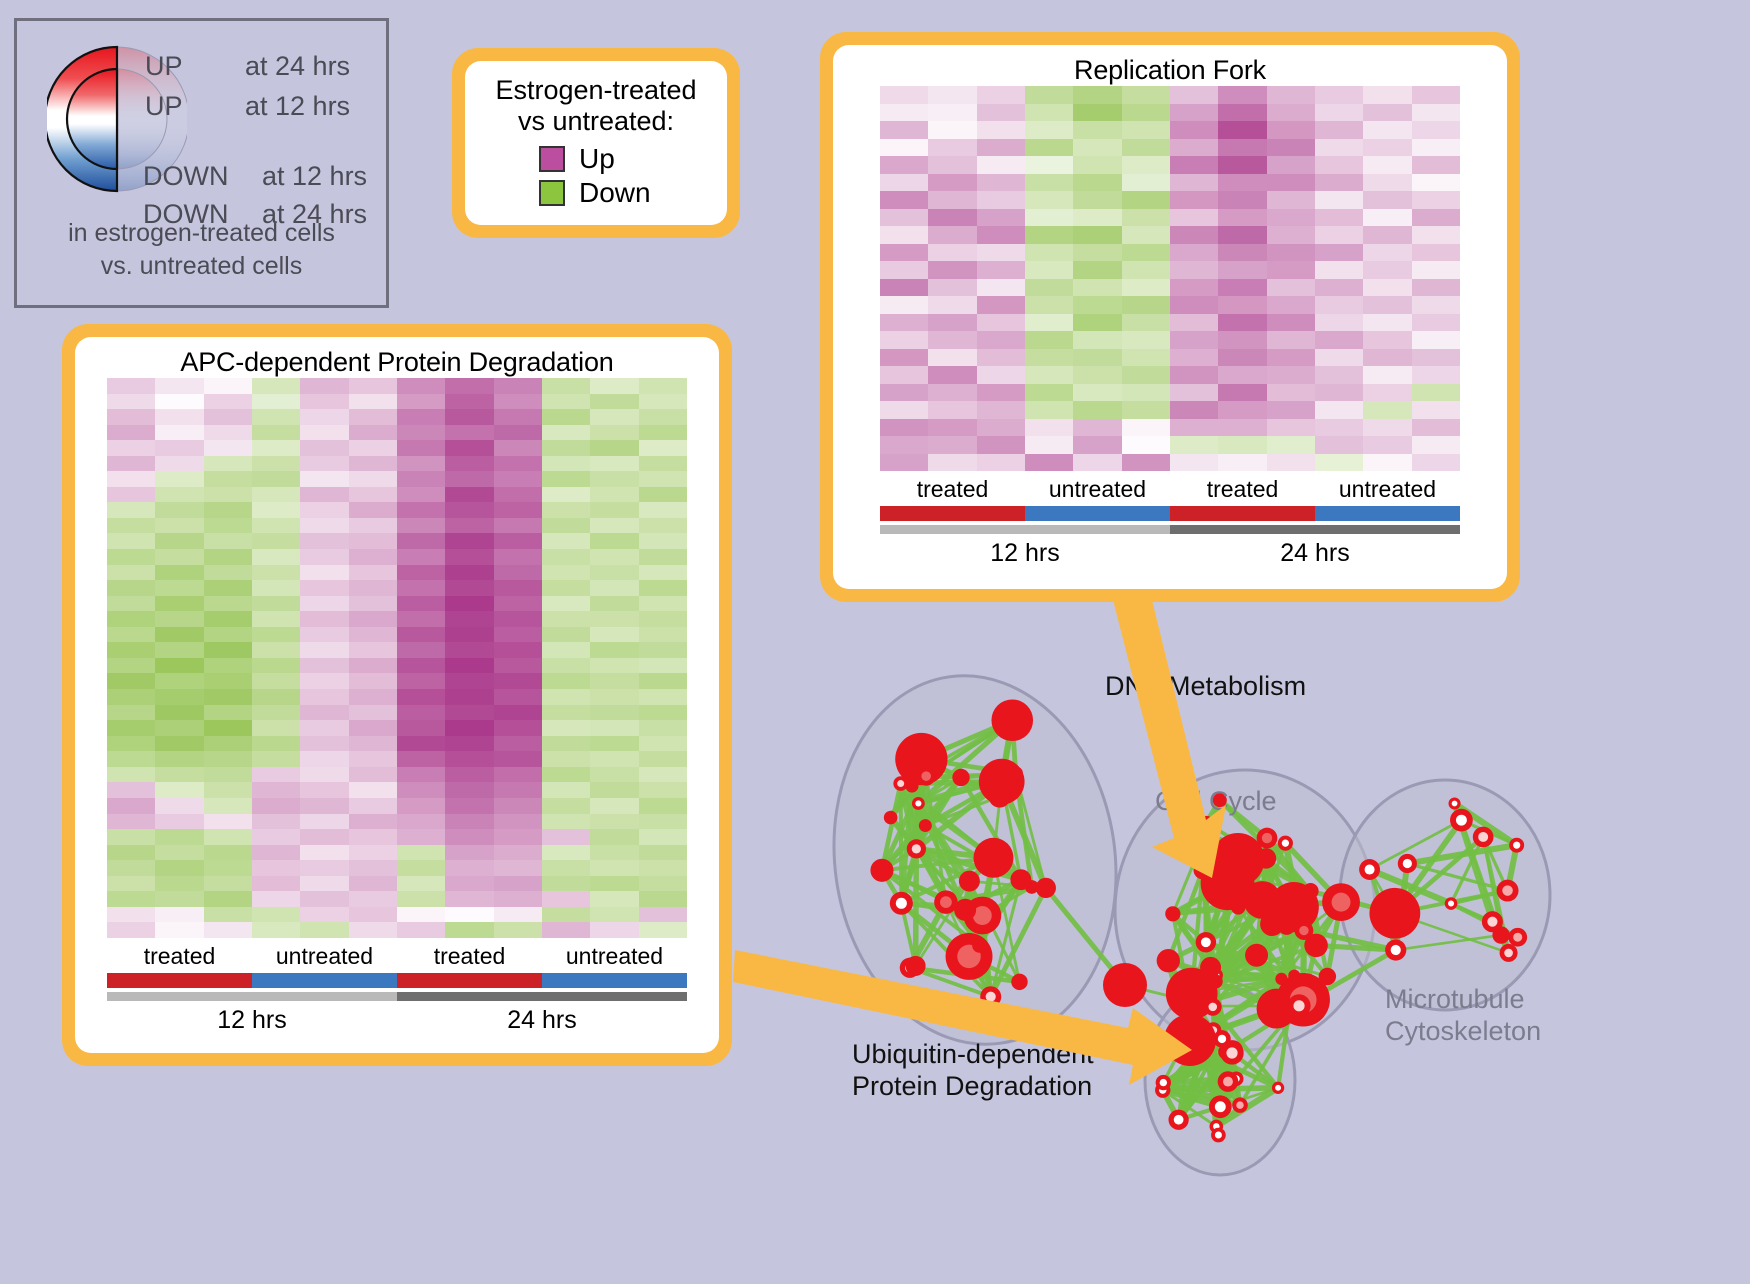 The height and width of the screenshot is (1284, 1750). Describe the element at coordinates (397, 980) in the screenshot. I see `apc-condition-bar` at that location.